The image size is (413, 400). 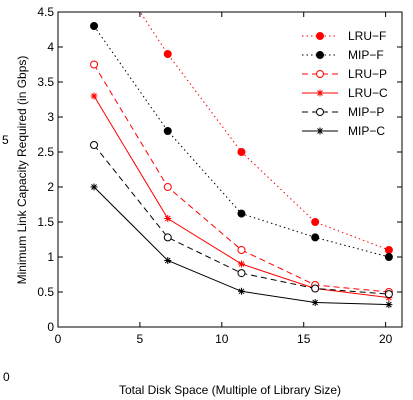 What do you see at coordinates (386, 339) in the screenshot?
I see `x-tick-label: 20` at bounding box center [386, 339].